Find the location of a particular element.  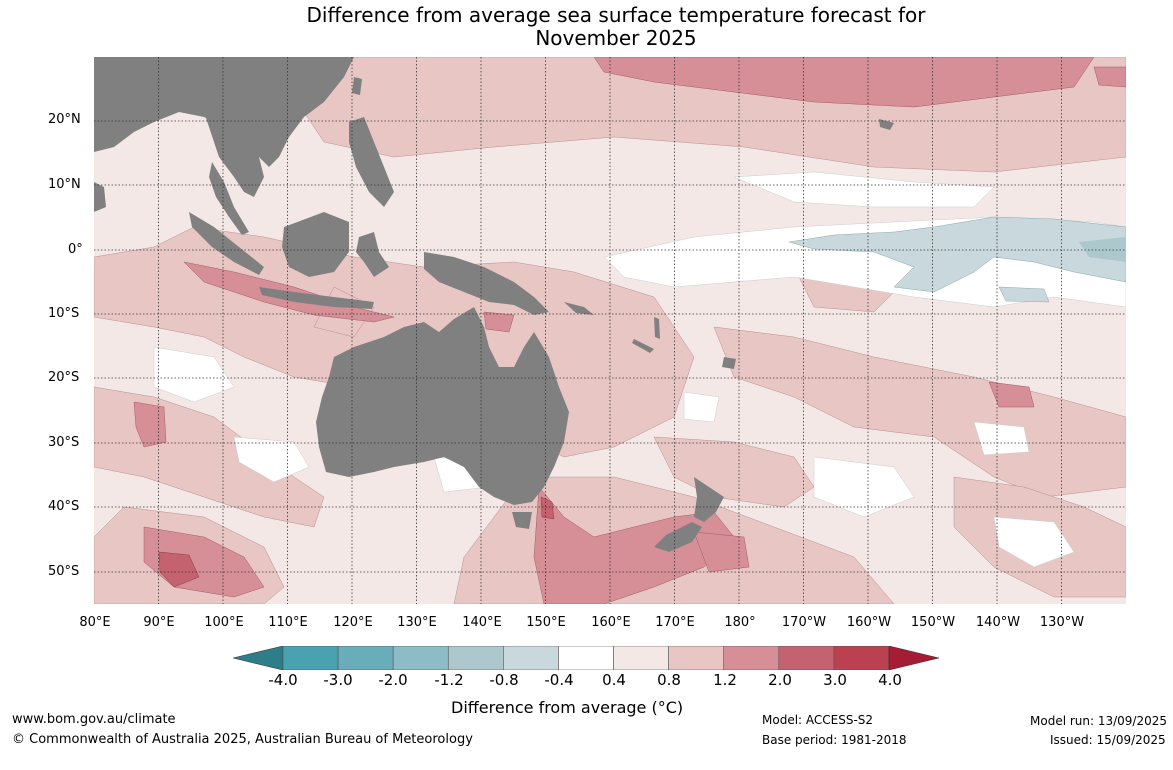

land-sumatra is located at coordinates (226, 243).